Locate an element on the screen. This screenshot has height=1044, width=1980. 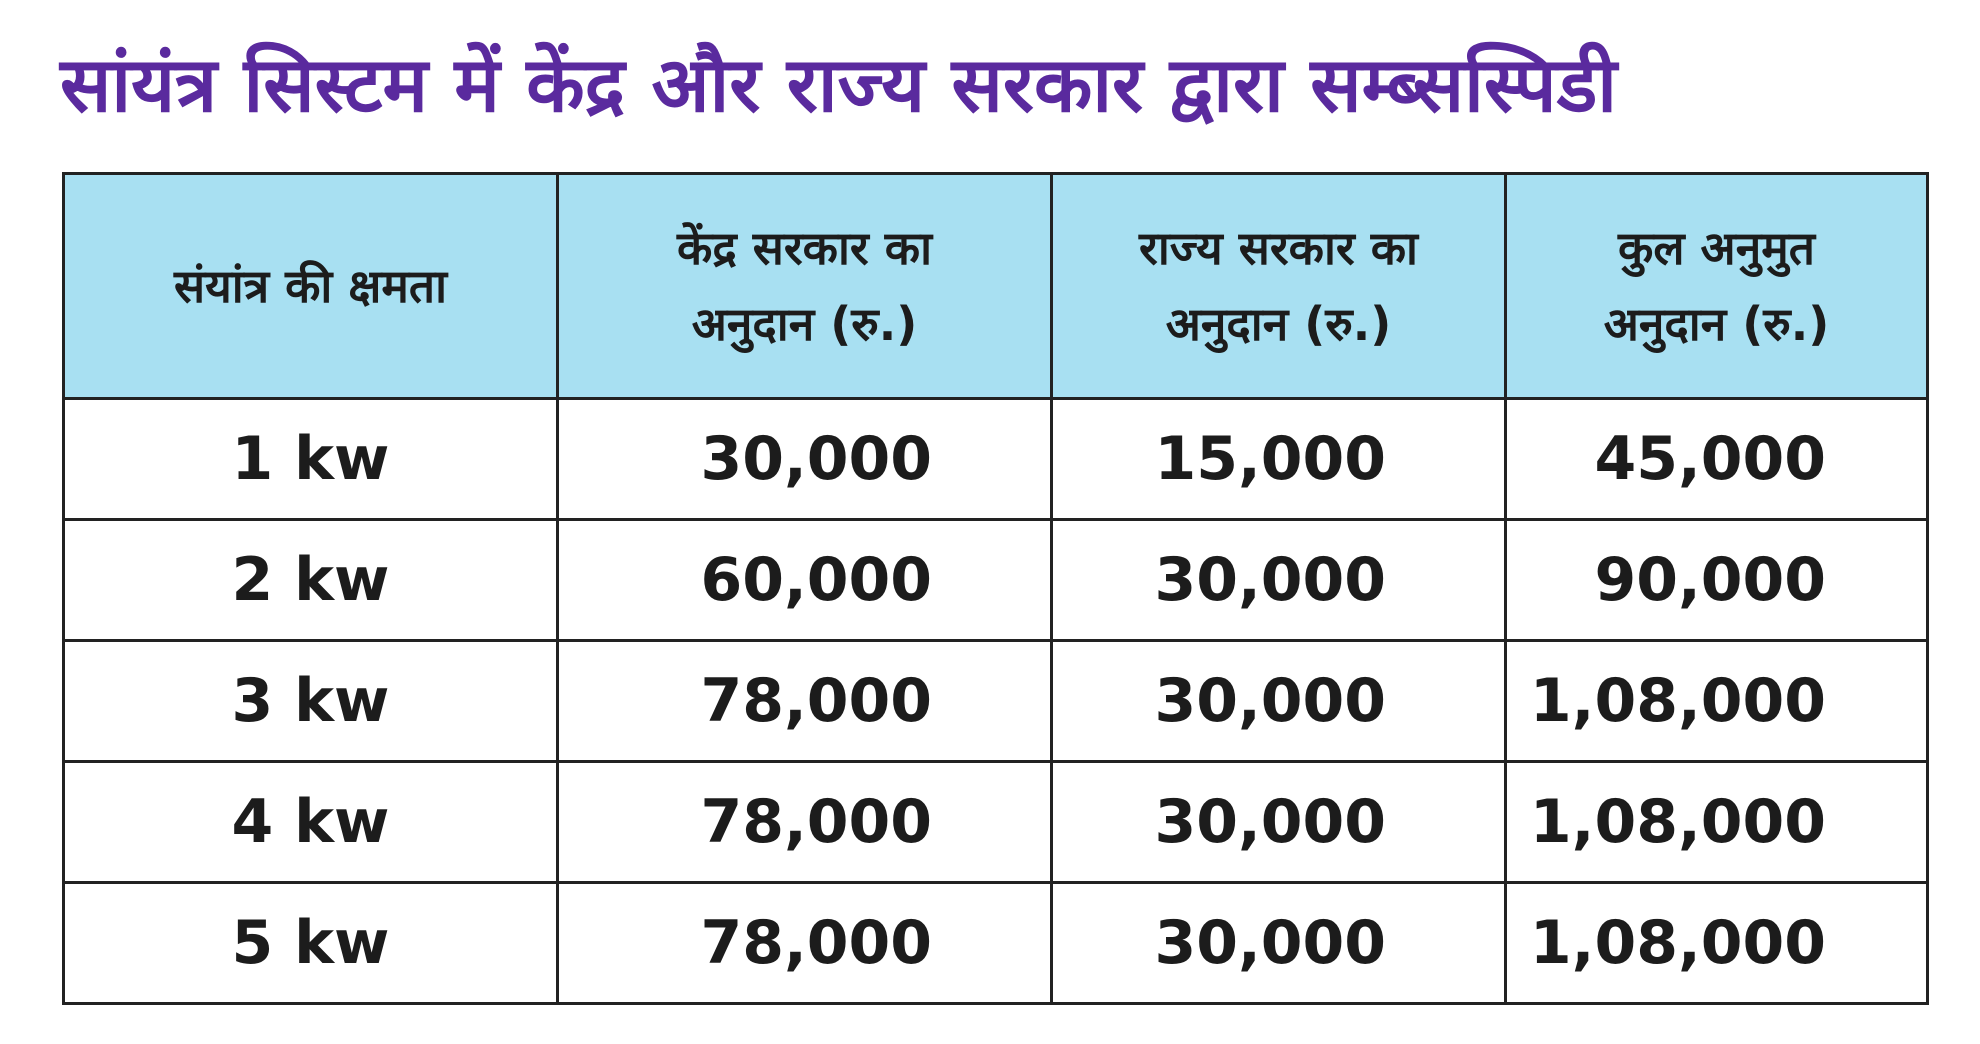
table-row: 1 kw 30,000 15,000 45,000 is located at coordinates (995, 459).